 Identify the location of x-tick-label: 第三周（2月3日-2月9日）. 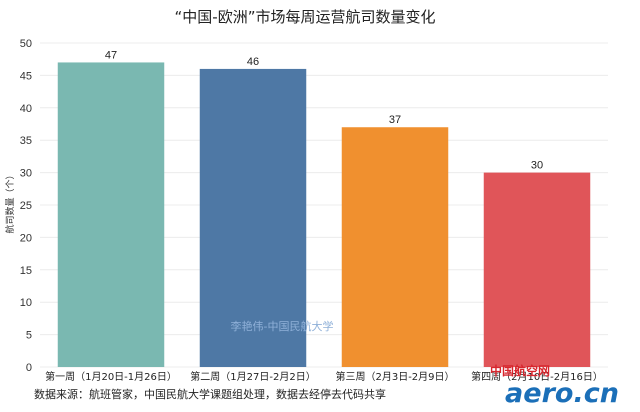
(394, 376).